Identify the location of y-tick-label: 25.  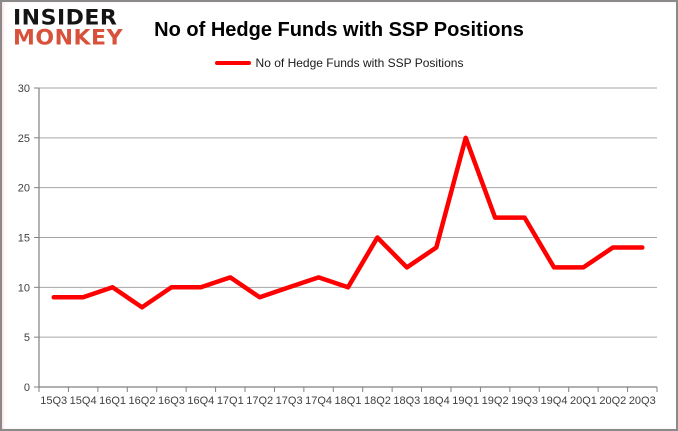
(24, 139).